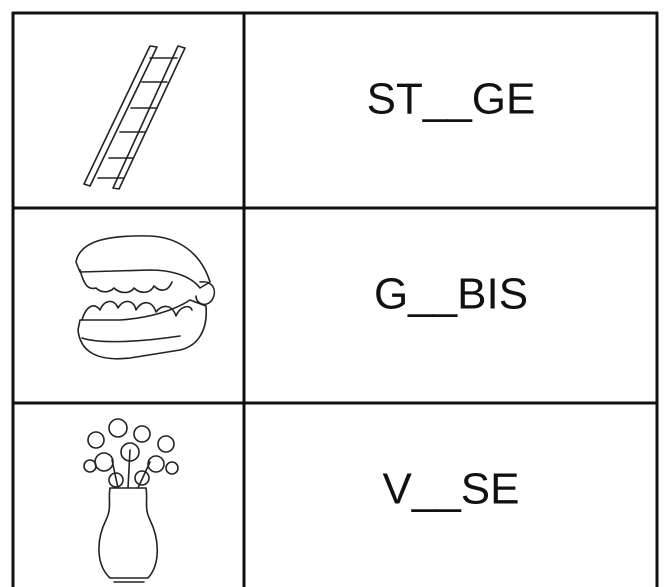 The width and height of the screenshot is (666, 587). Describe the element at coordinates (131, 500) in the screenshot. I see `vase-picture` at that location.